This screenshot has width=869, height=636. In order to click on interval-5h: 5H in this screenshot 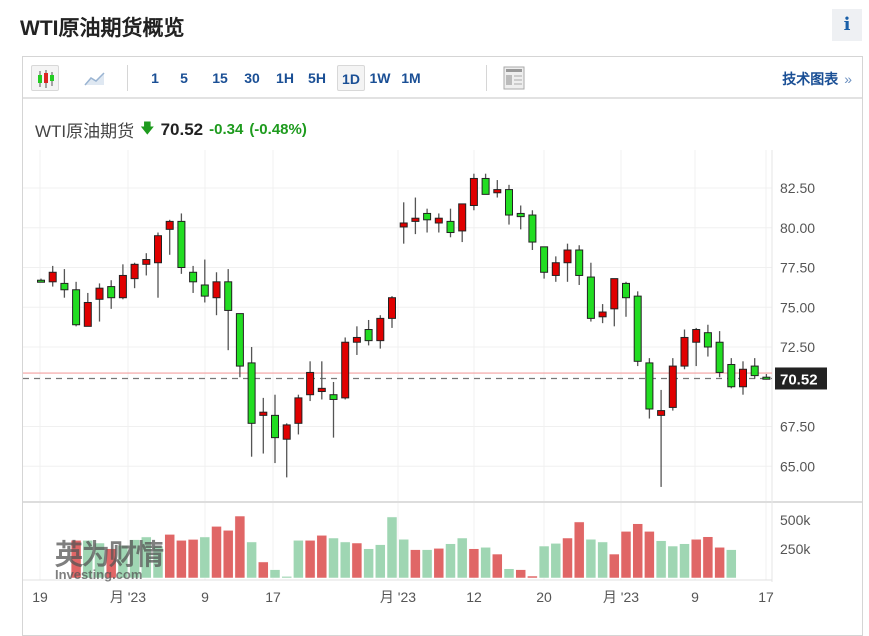, I will do `click(317, 78)`.